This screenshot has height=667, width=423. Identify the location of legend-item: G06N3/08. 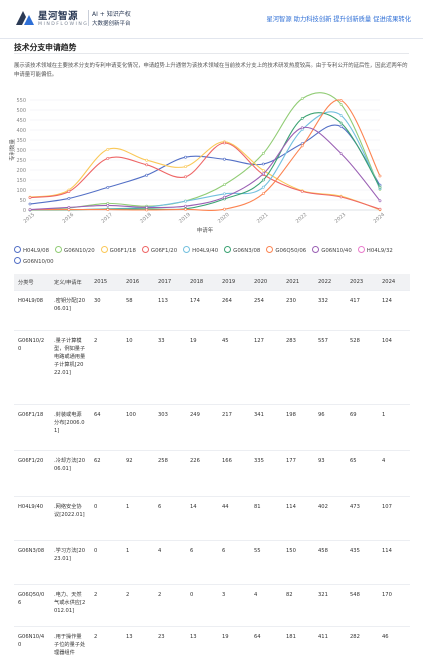
(242, 250).